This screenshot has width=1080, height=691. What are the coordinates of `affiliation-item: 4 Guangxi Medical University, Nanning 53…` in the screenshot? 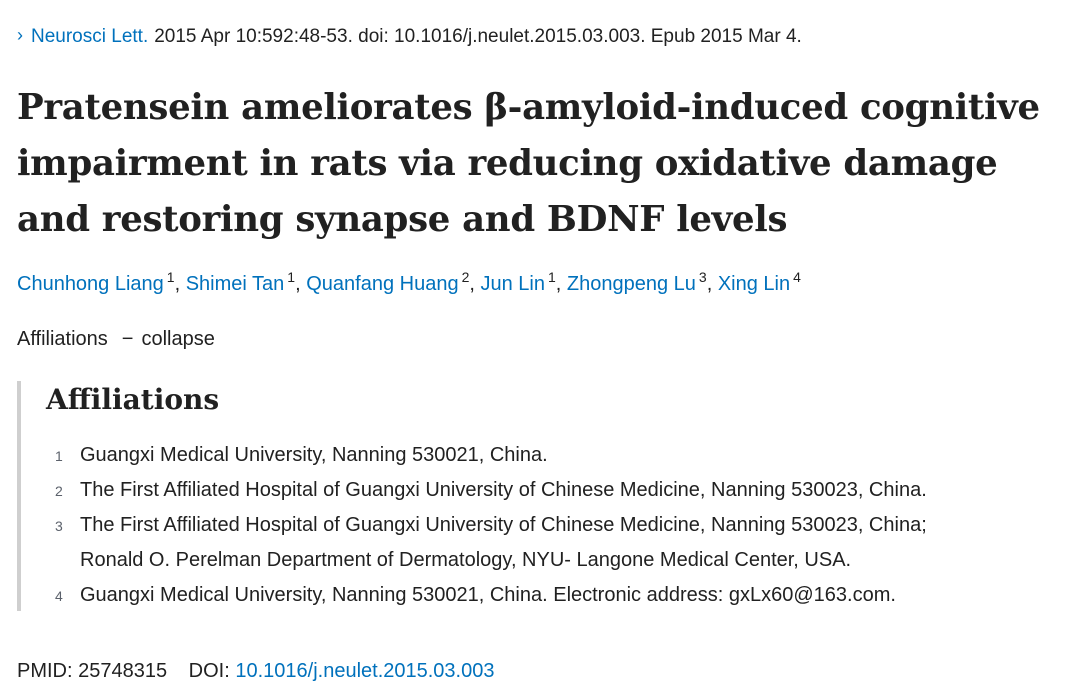 It's located at (474, 595).